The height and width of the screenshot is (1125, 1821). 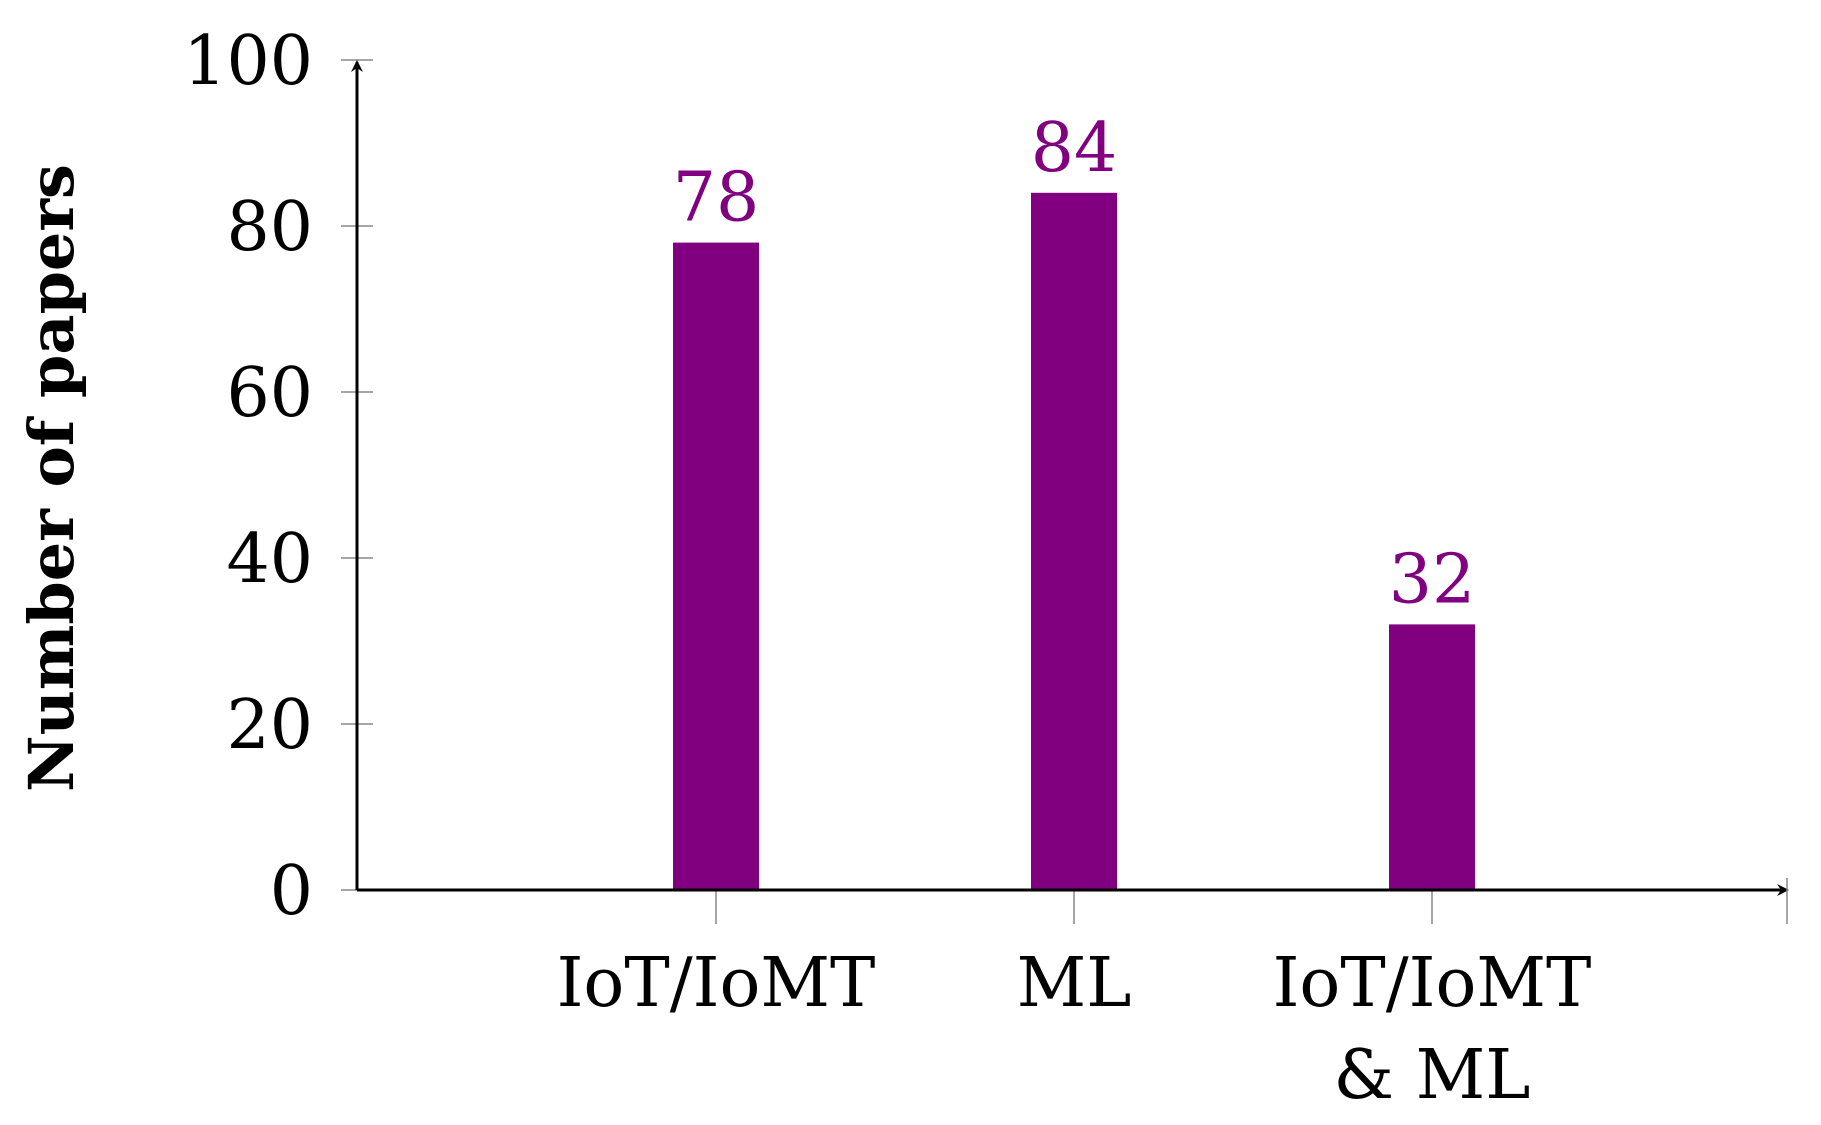 I want to click on x-category-label-line: ML, so click(x=1074, y=983).